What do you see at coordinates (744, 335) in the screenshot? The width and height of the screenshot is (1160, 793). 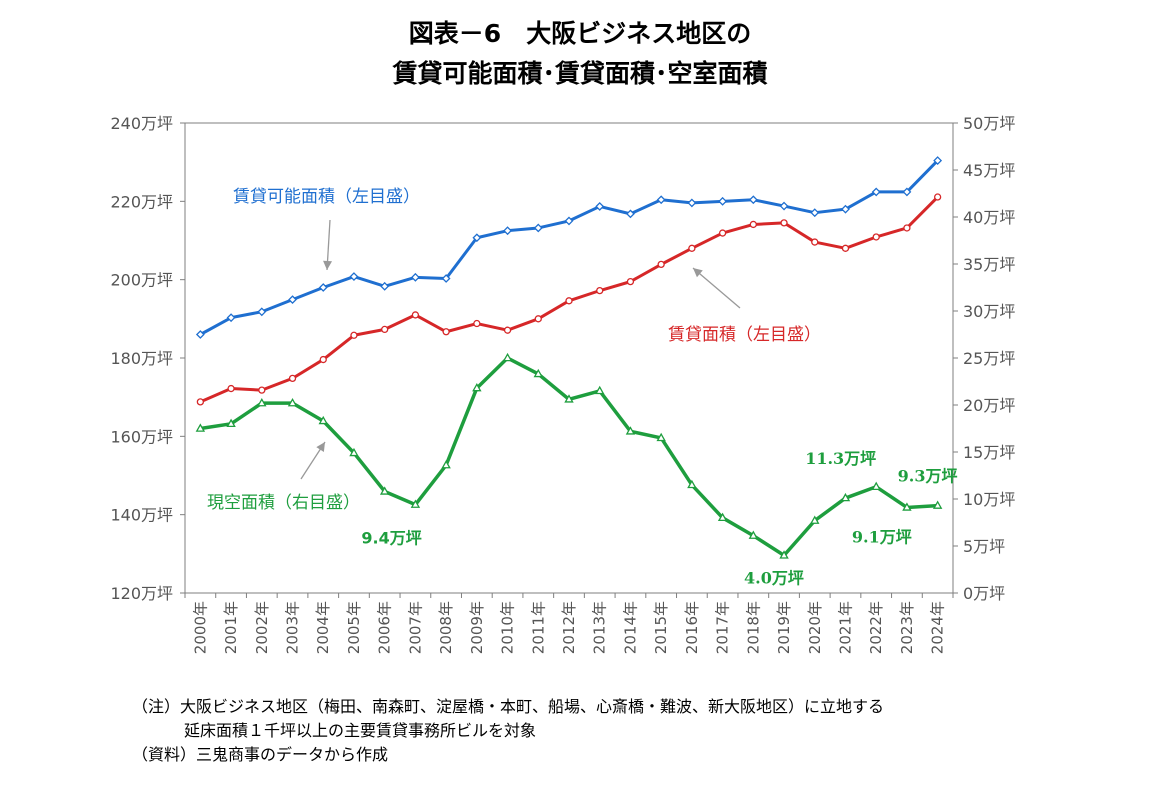 I see `series-annotation: 賃貸面積（左目盛）` at bounding box center [744, 335].